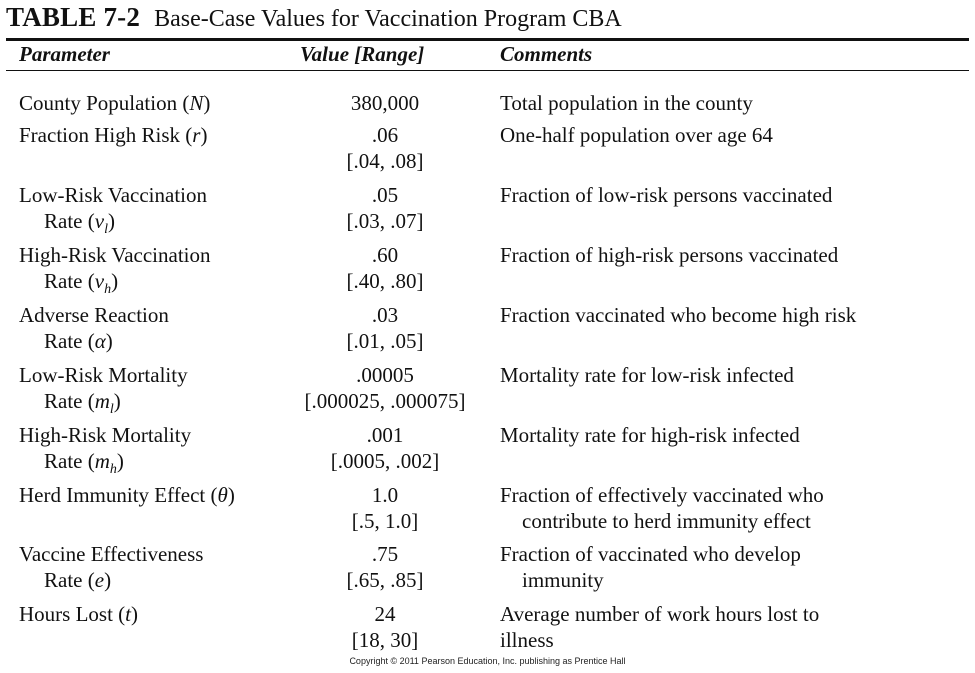 This screenshot has height=673, width=975. I want to click on parameter-cell: High-Risk Vaccination Rate (vh), so click(154, 269).